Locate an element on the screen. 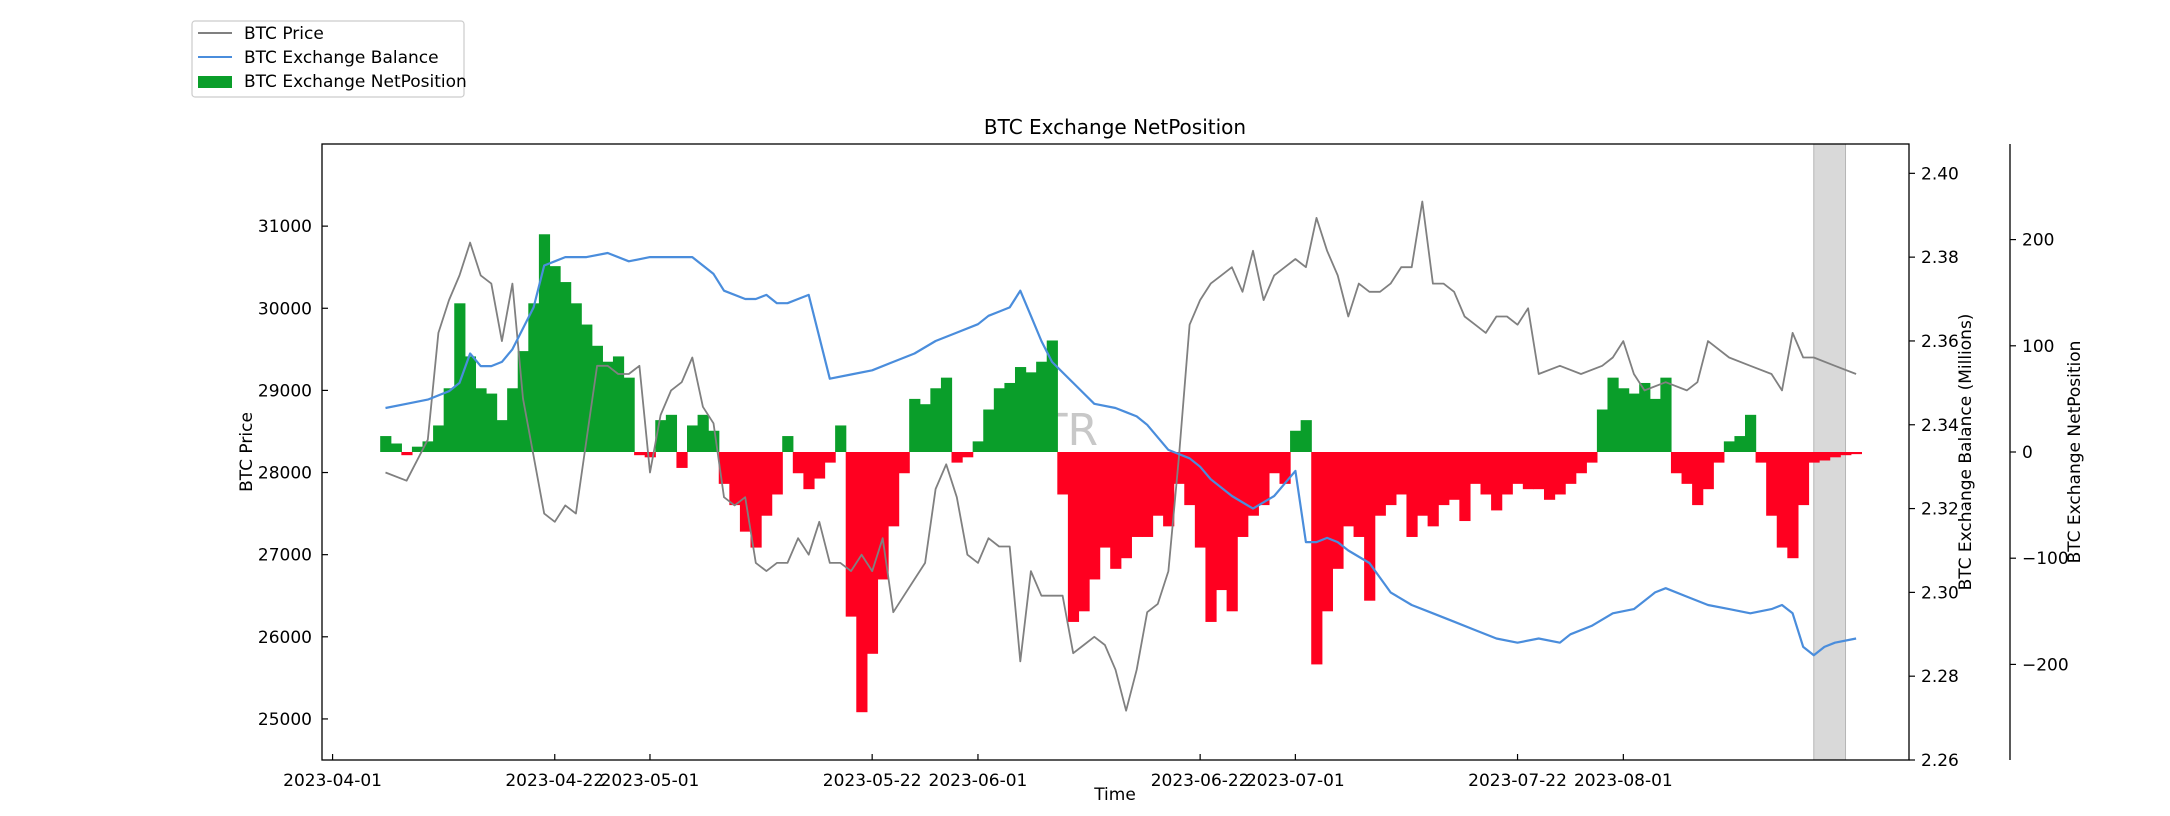 The width and height of the screenshot is (2170, 816). x-tick-label: 2023-04-01 is located at coordinates (332, 781).